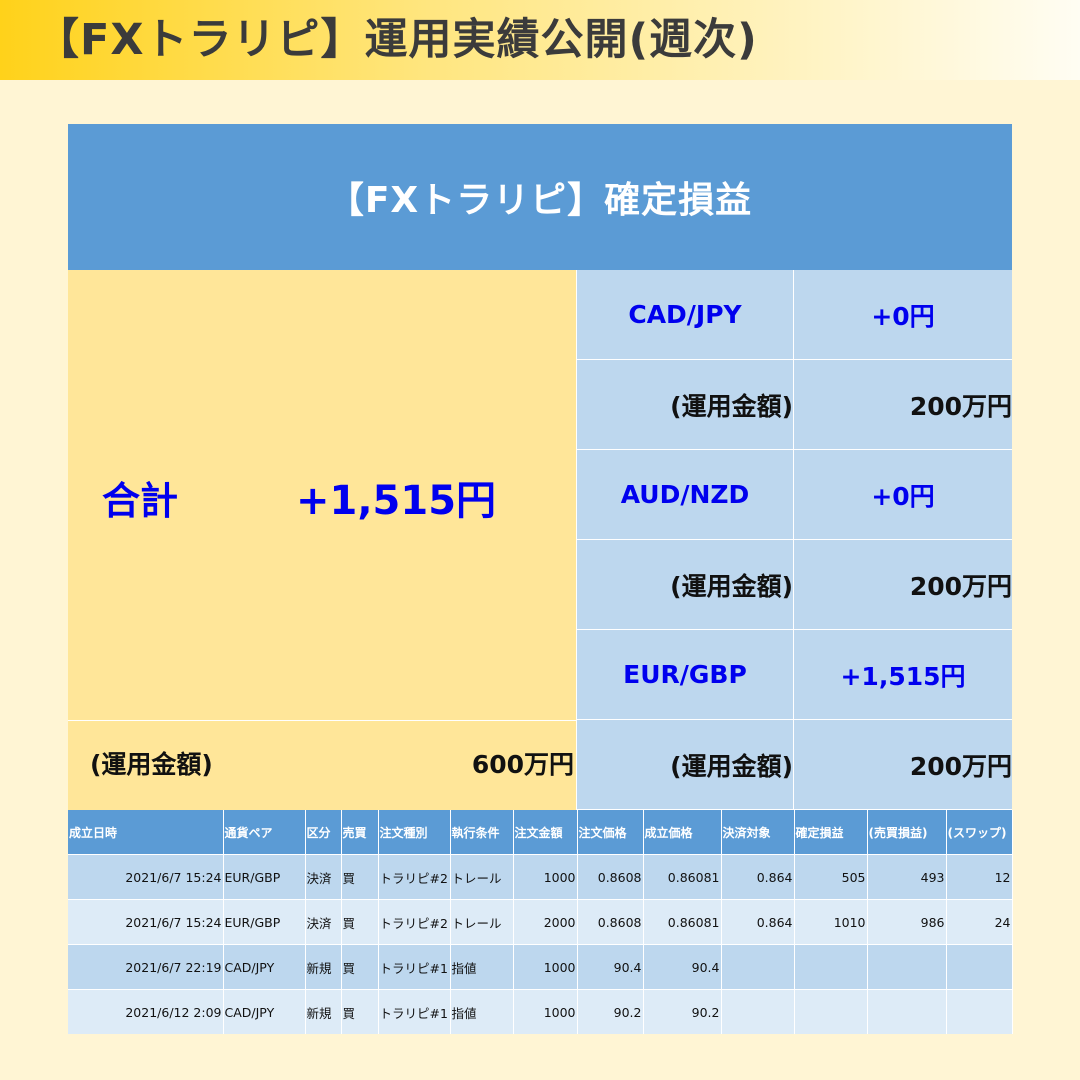 This screenshot has height=1080, width=1080. I want to click on total-capital-row: (運用金額) 600万円, so click(322, 765).